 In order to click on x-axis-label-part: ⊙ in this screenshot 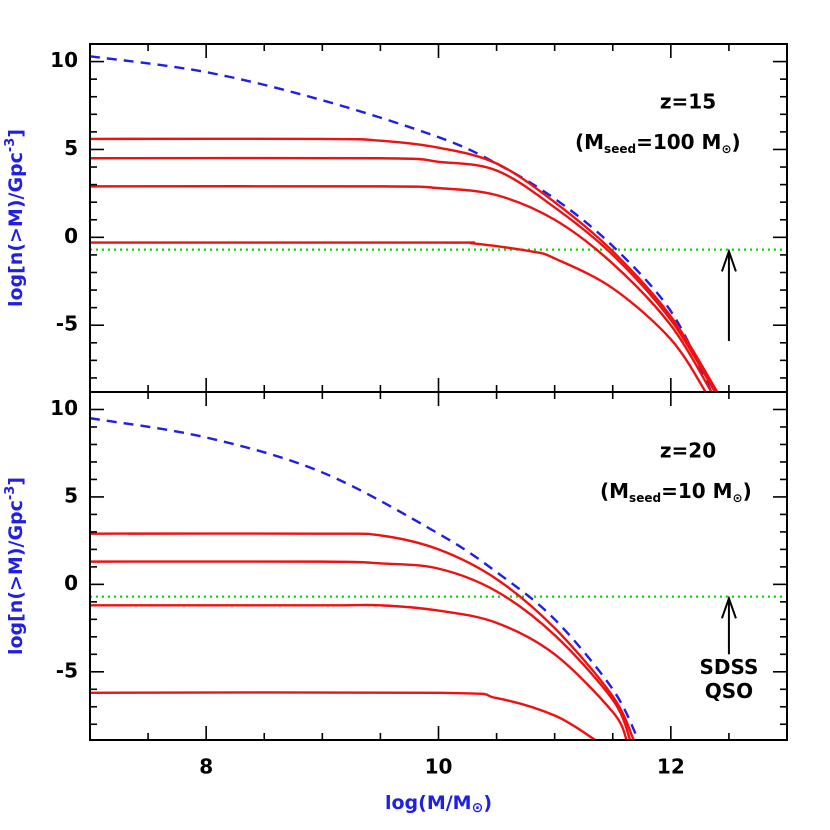, I will do `click(478, 808)`.